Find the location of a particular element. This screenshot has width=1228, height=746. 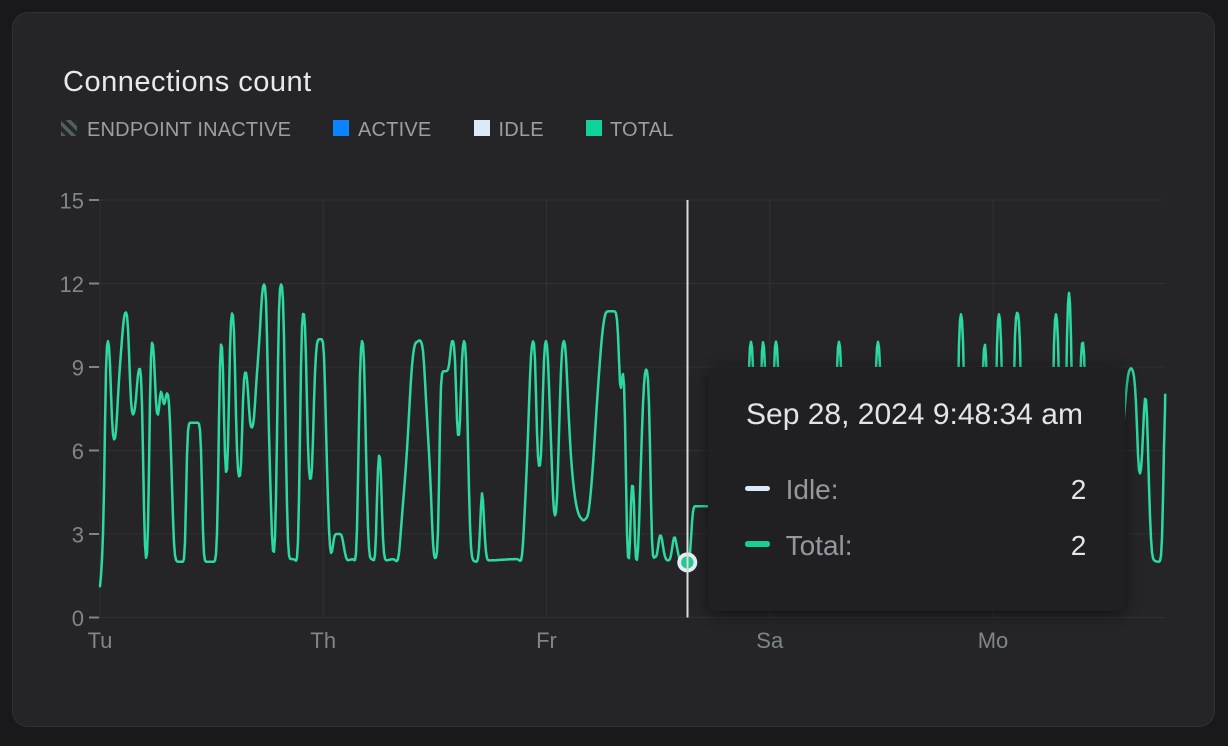

svg-text: 6 is located at coordinates (78, 451).